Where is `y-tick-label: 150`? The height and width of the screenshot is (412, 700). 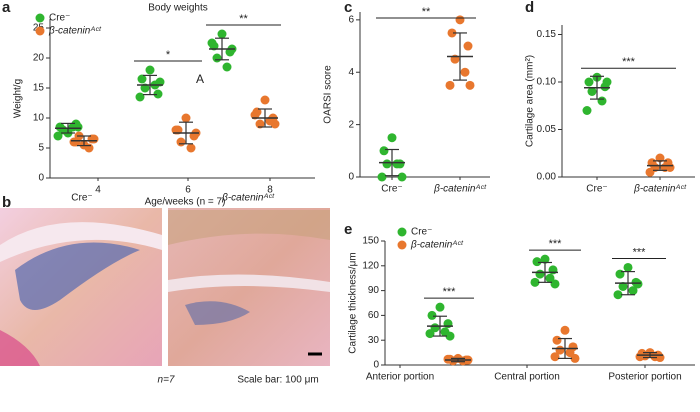
y-tick-label: 150 is located at coordinates (370, 241).